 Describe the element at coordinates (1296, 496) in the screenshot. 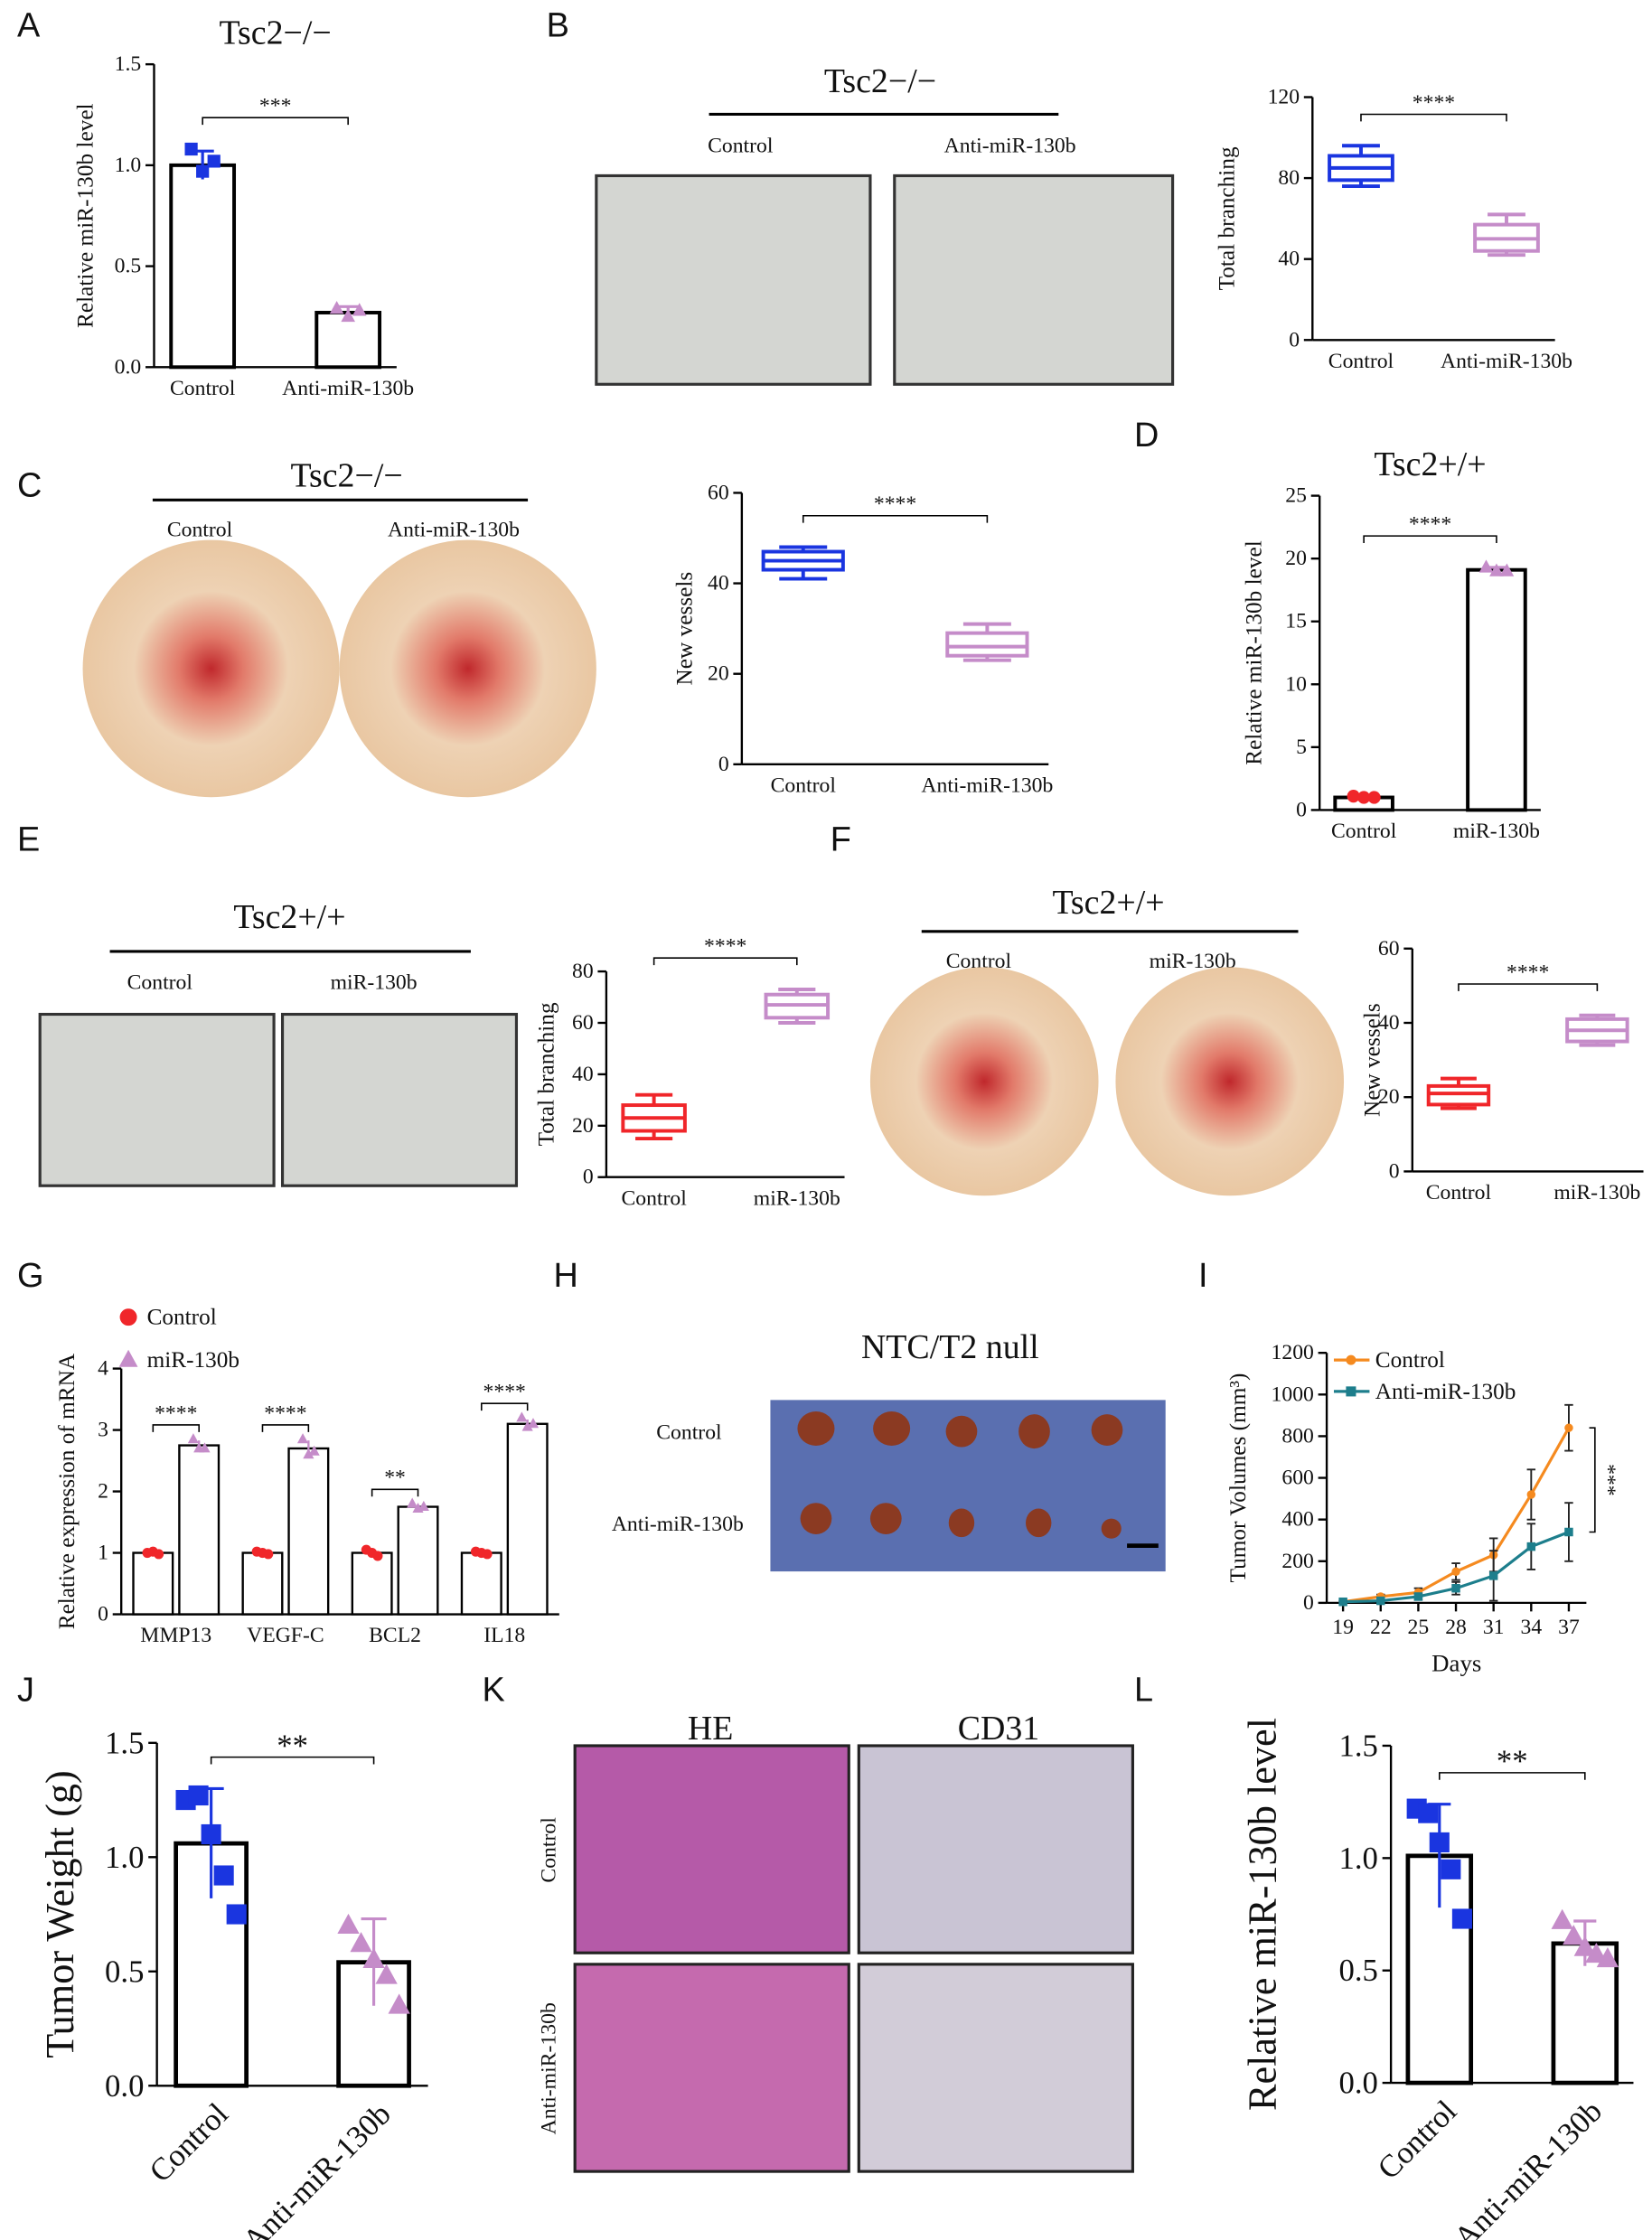

I see `y-tick-label: 25` at that location.